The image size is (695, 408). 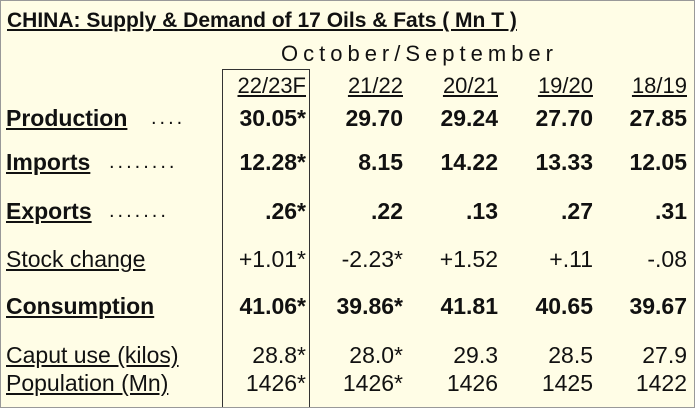 What do you see at coordinates (664, 355) in the screenshot?
I see `cell: 27.9` at bounding box center [664, 355].